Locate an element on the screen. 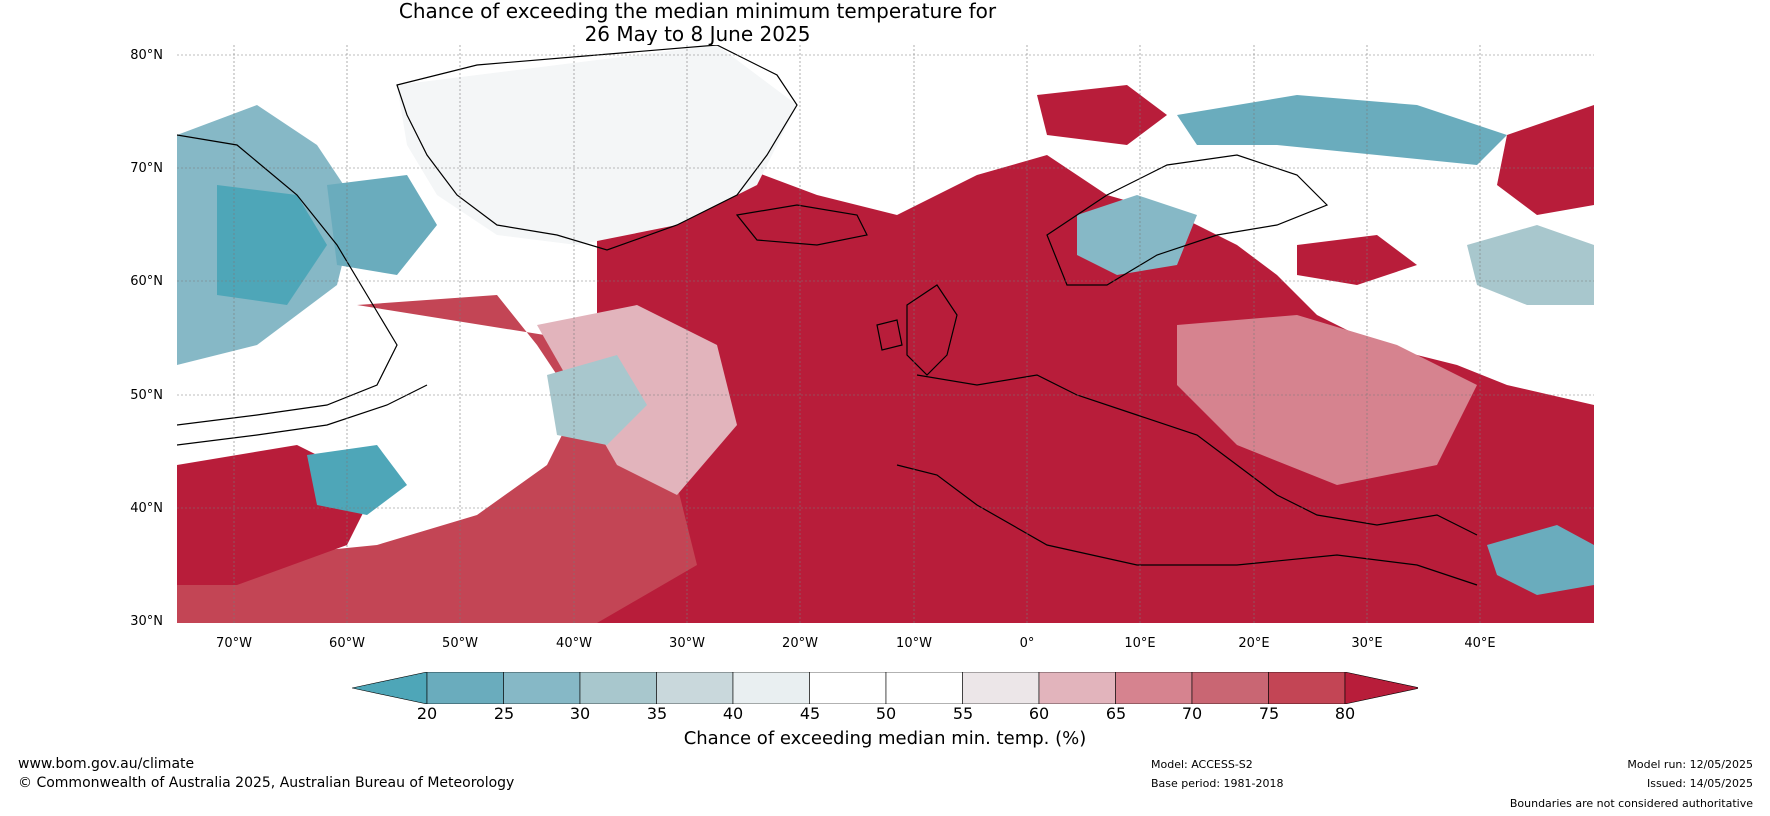 The height and width of the screenshot is (816, 1770). lon-label-30e: 30°E is located at coordinates (1367, 643).